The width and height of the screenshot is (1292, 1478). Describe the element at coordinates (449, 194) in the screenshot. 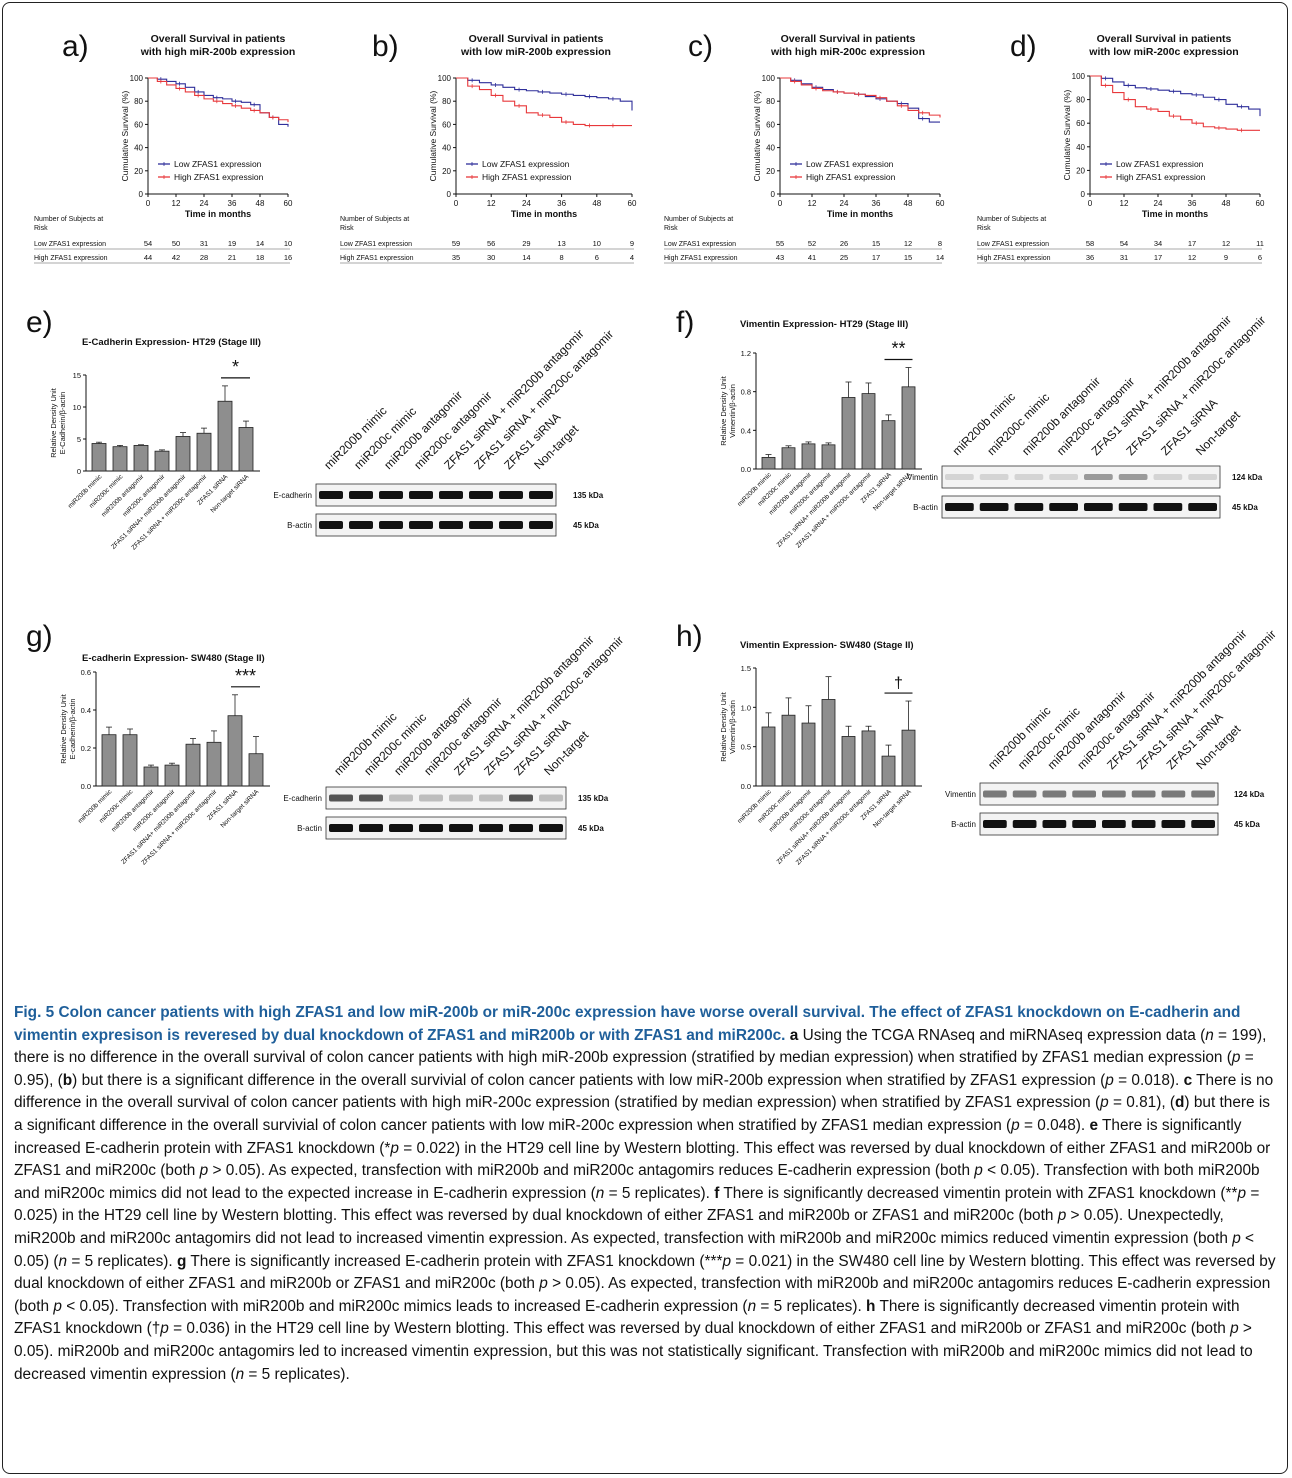

I see `y-tick-label: 0` at that location.